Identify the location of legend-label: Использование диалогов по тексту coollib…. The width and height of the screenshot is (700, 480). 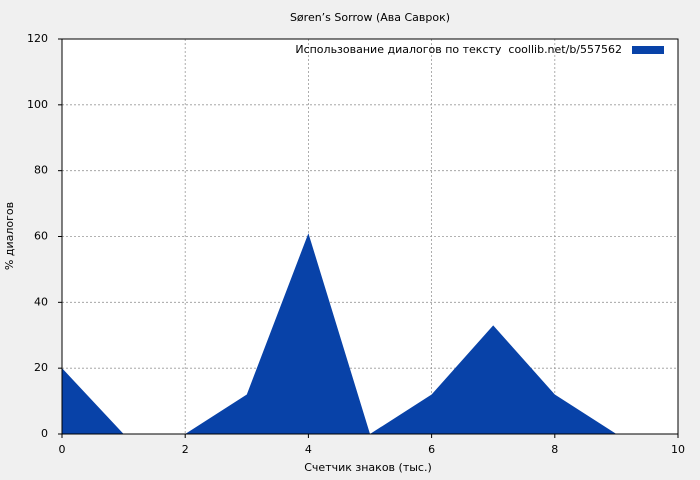
(458, 49).